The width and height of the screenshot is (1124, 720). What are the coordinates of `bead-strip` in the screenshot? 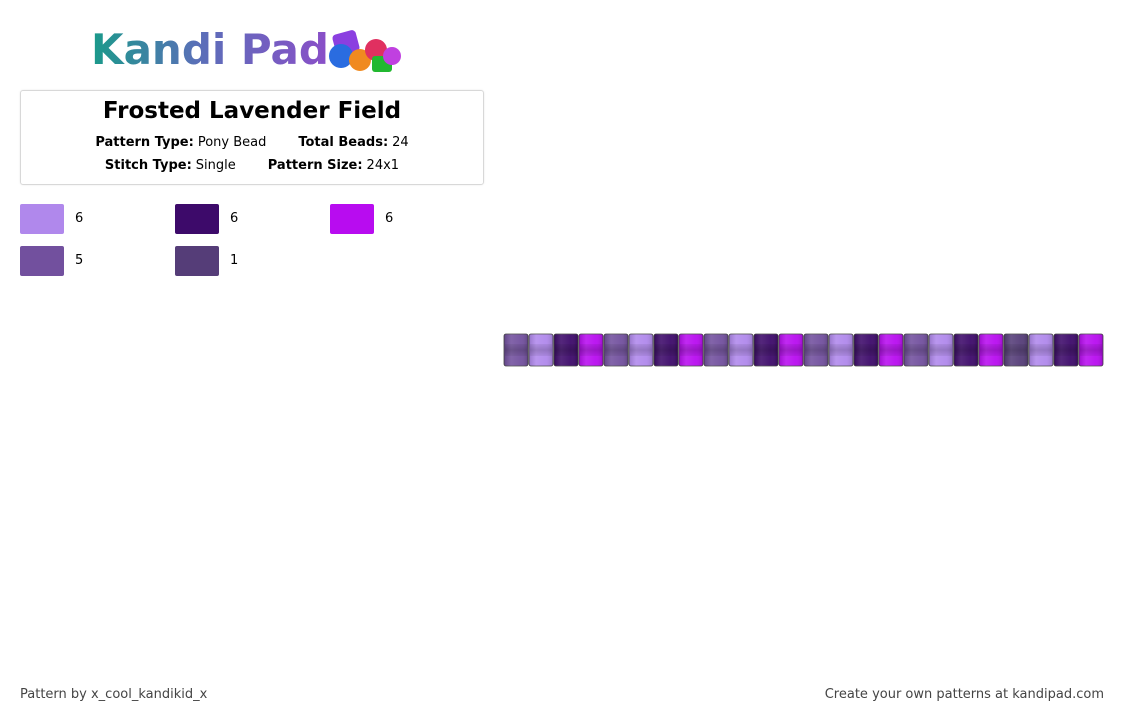 It's located at (803, 350).